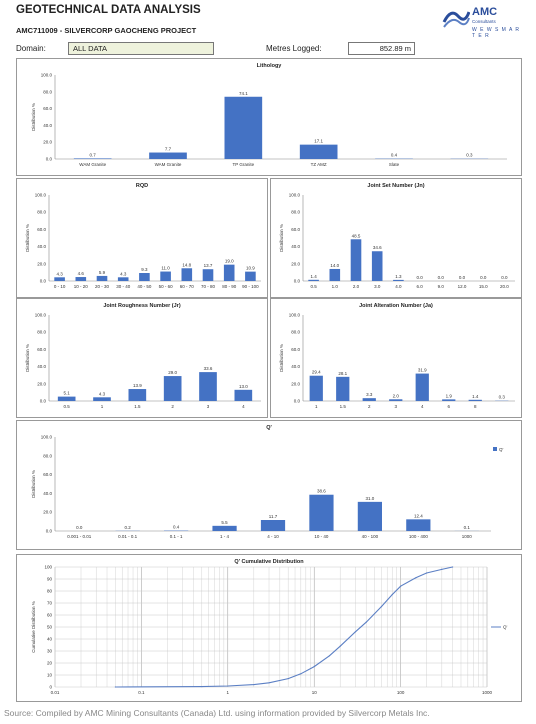 Image resolution: width=536 pixels, height=724 pixels. What do you see at coordinates (50, 603) in the screenshot?
I see `qcum-ytick: 70` at bounding box center [50, 603].